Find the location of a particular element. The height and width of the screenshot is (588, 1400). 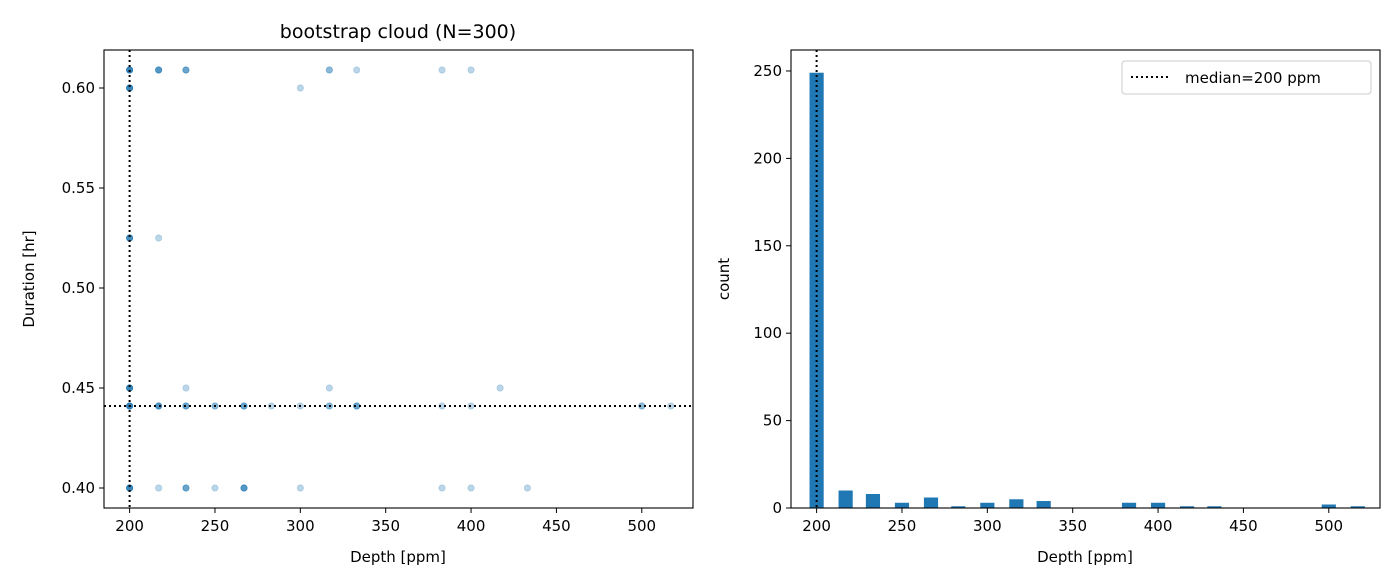

histogram-y-tick-label: 200 is located at coordinates (767, 158).